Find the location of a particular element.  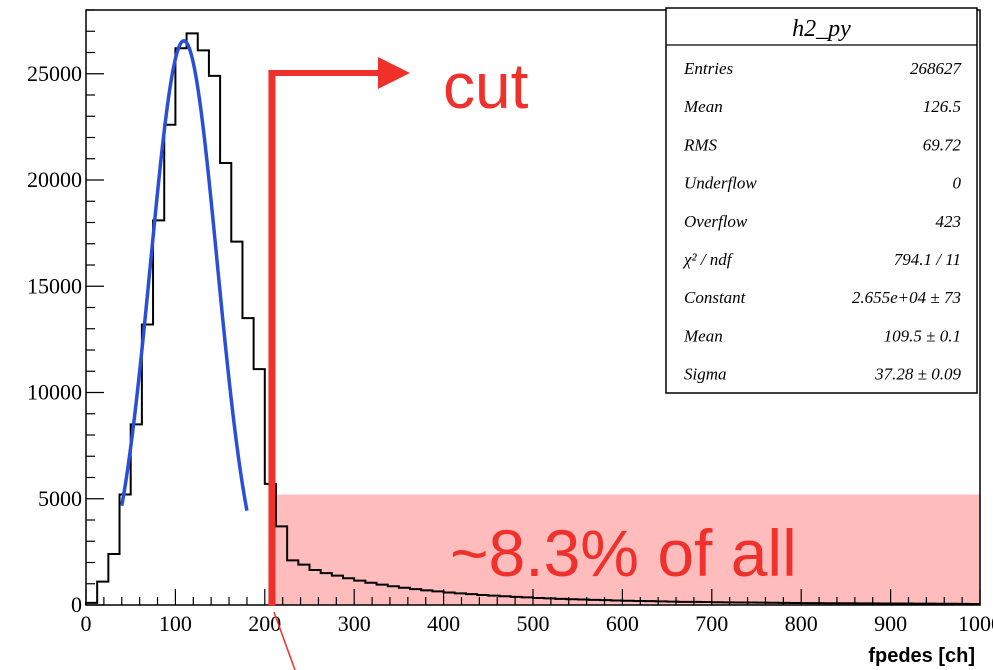

stats-row-label: Sigma is located at coordinates (705, 374).